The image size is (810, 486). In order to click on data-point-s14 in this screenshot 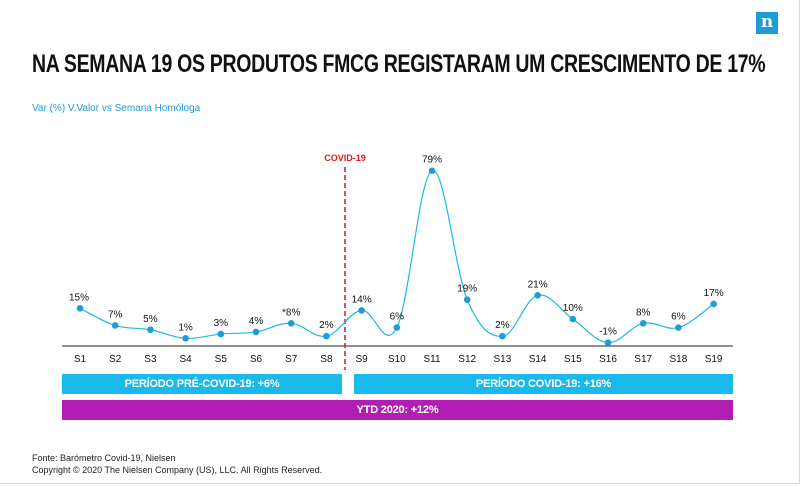, I will do `click(537, 295)`.